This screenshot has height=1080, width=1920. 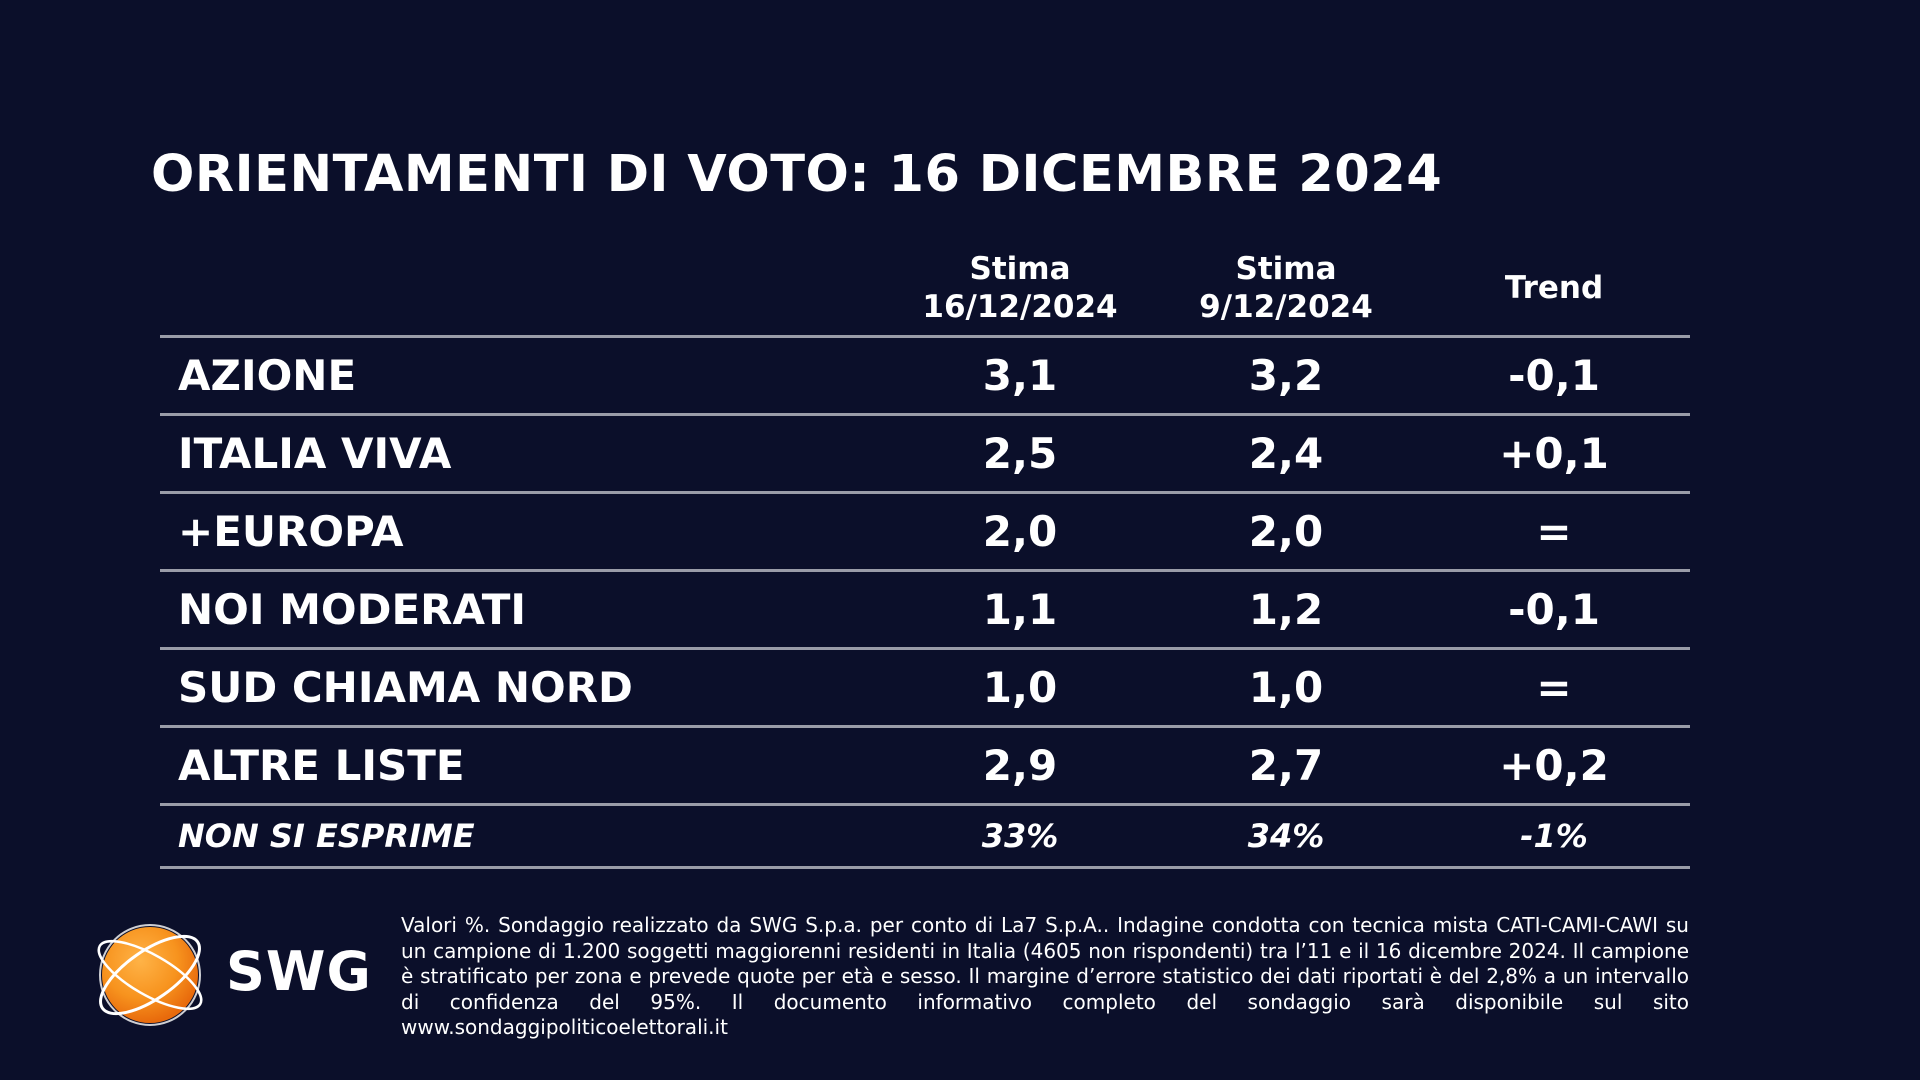 What do you see at coordinates (315, 453) in the screenshot?
I see `party-name: ITALIA VIVA` at bounding box center [315, 453].